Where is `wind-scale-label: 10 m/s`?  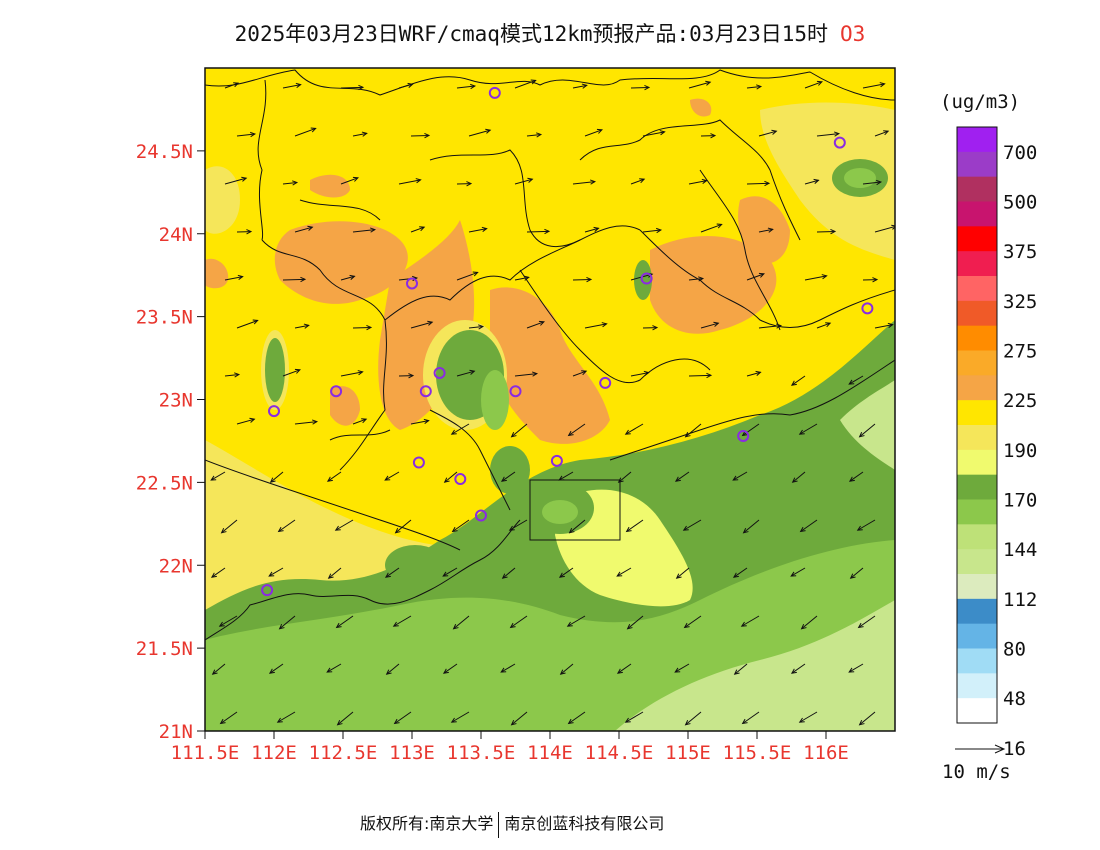
wind-scale-label: 10 m/s is located at coordinates (976, 772).